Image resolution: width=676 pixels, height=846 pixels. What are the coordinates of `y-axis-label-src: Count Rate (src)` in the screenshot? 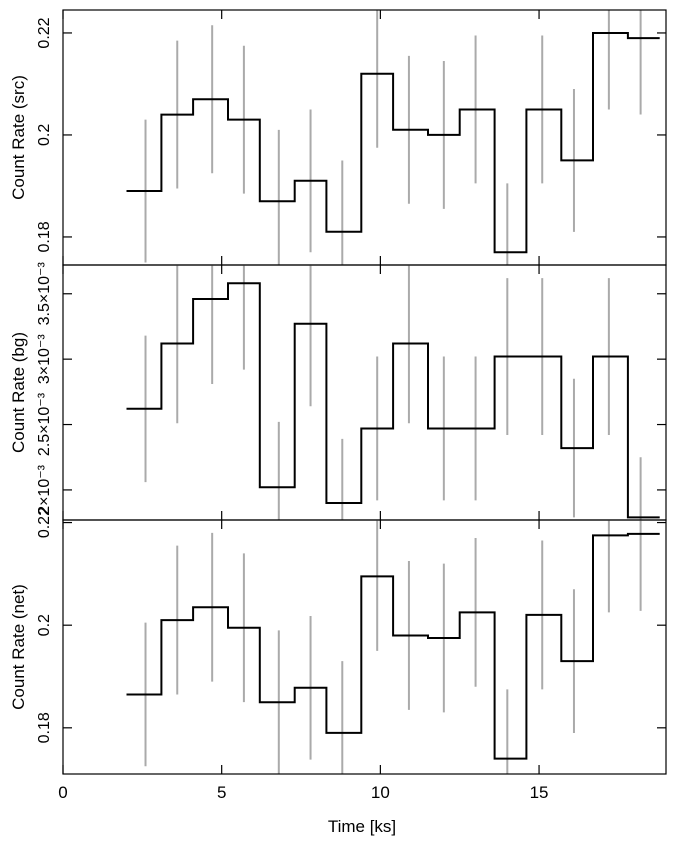 It's located at (18, 137).